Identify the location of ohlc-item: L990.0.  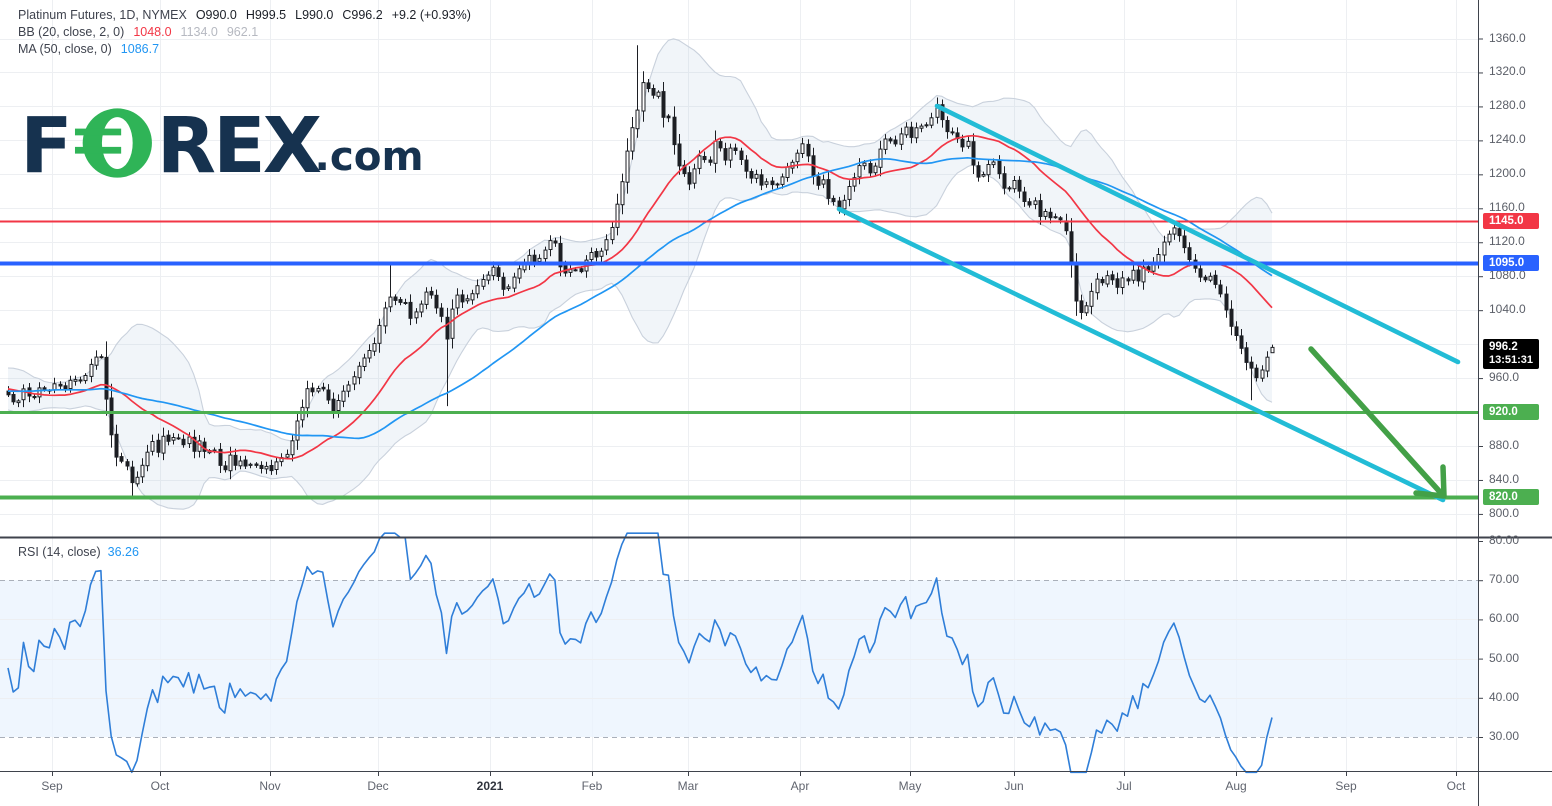
(314, 15).